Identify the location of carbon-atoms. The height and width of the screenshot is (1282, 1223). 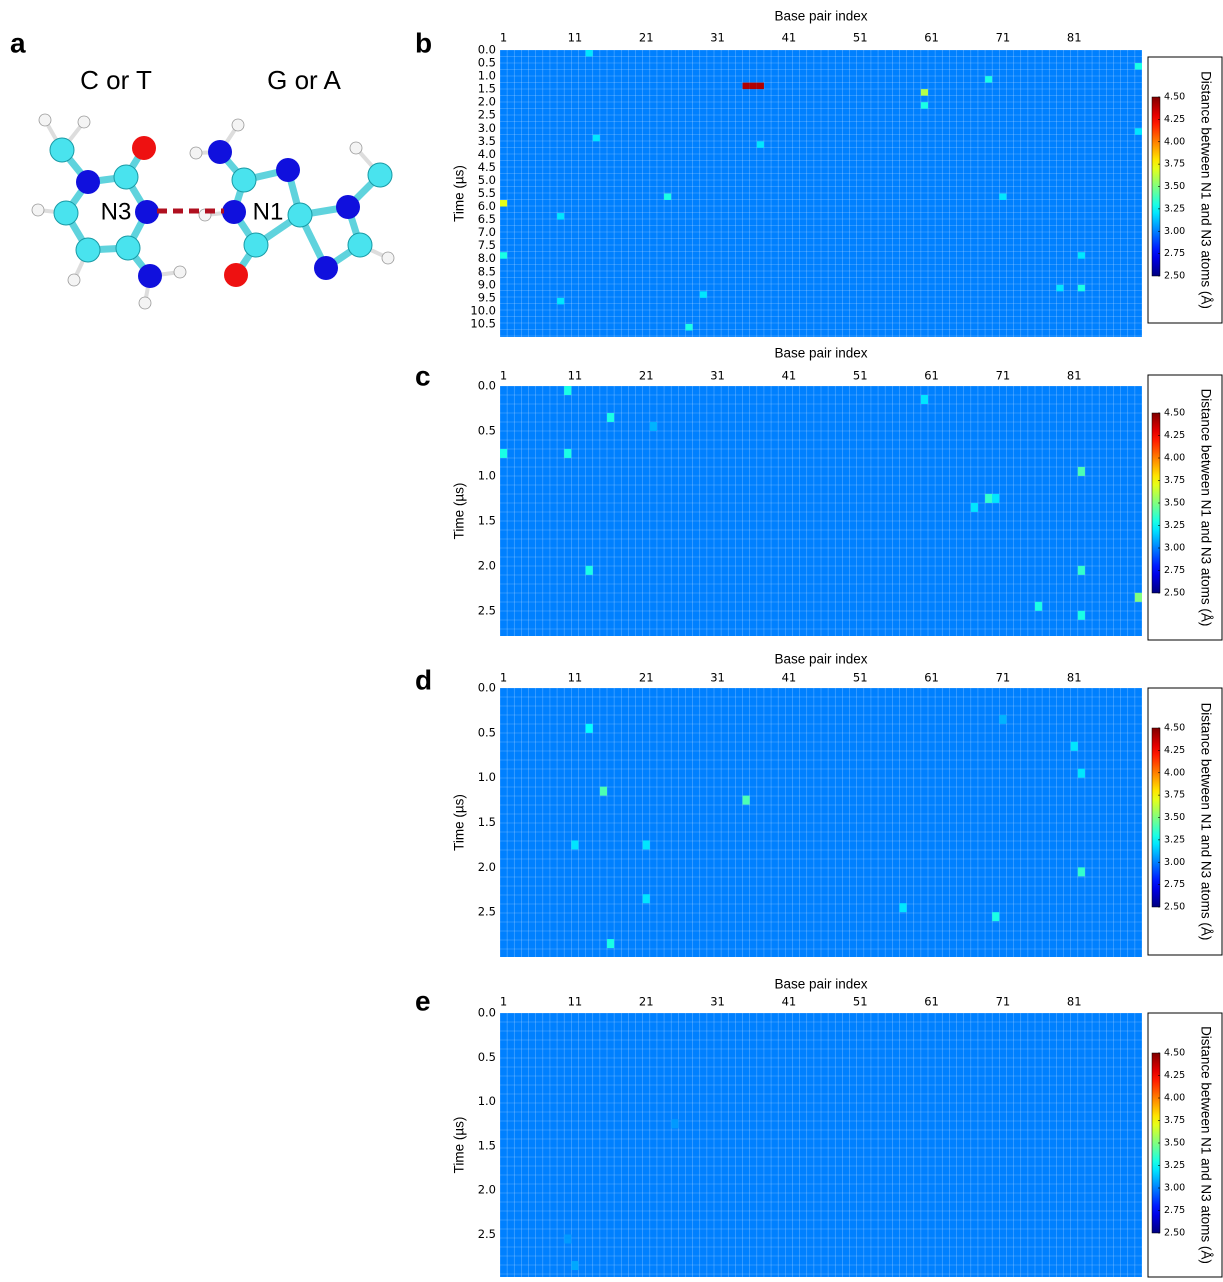
(221, 200).